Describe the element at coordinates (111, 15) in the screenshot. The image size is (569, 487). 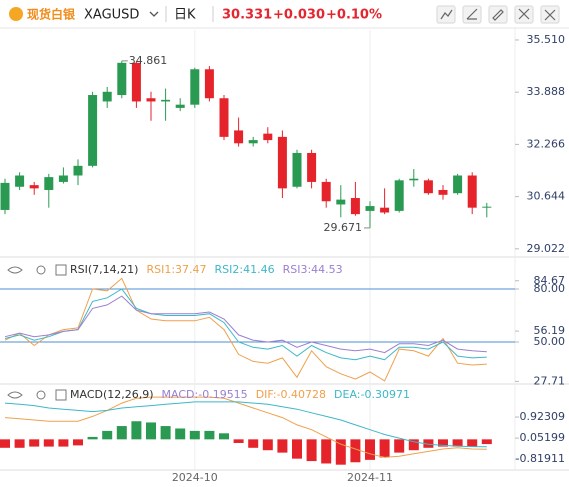
I see `symbol: XAGUSD` at that location.